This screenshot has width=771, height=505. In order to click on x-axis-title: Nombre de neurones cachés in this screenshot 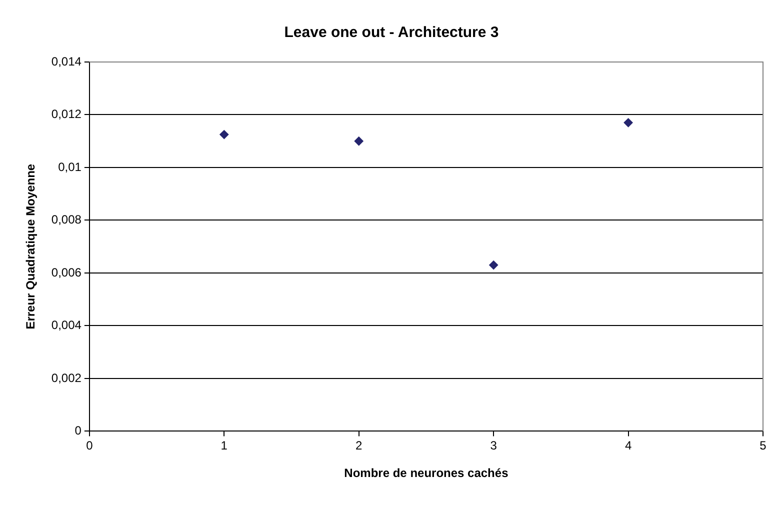, I will do `click(426, 473)`.